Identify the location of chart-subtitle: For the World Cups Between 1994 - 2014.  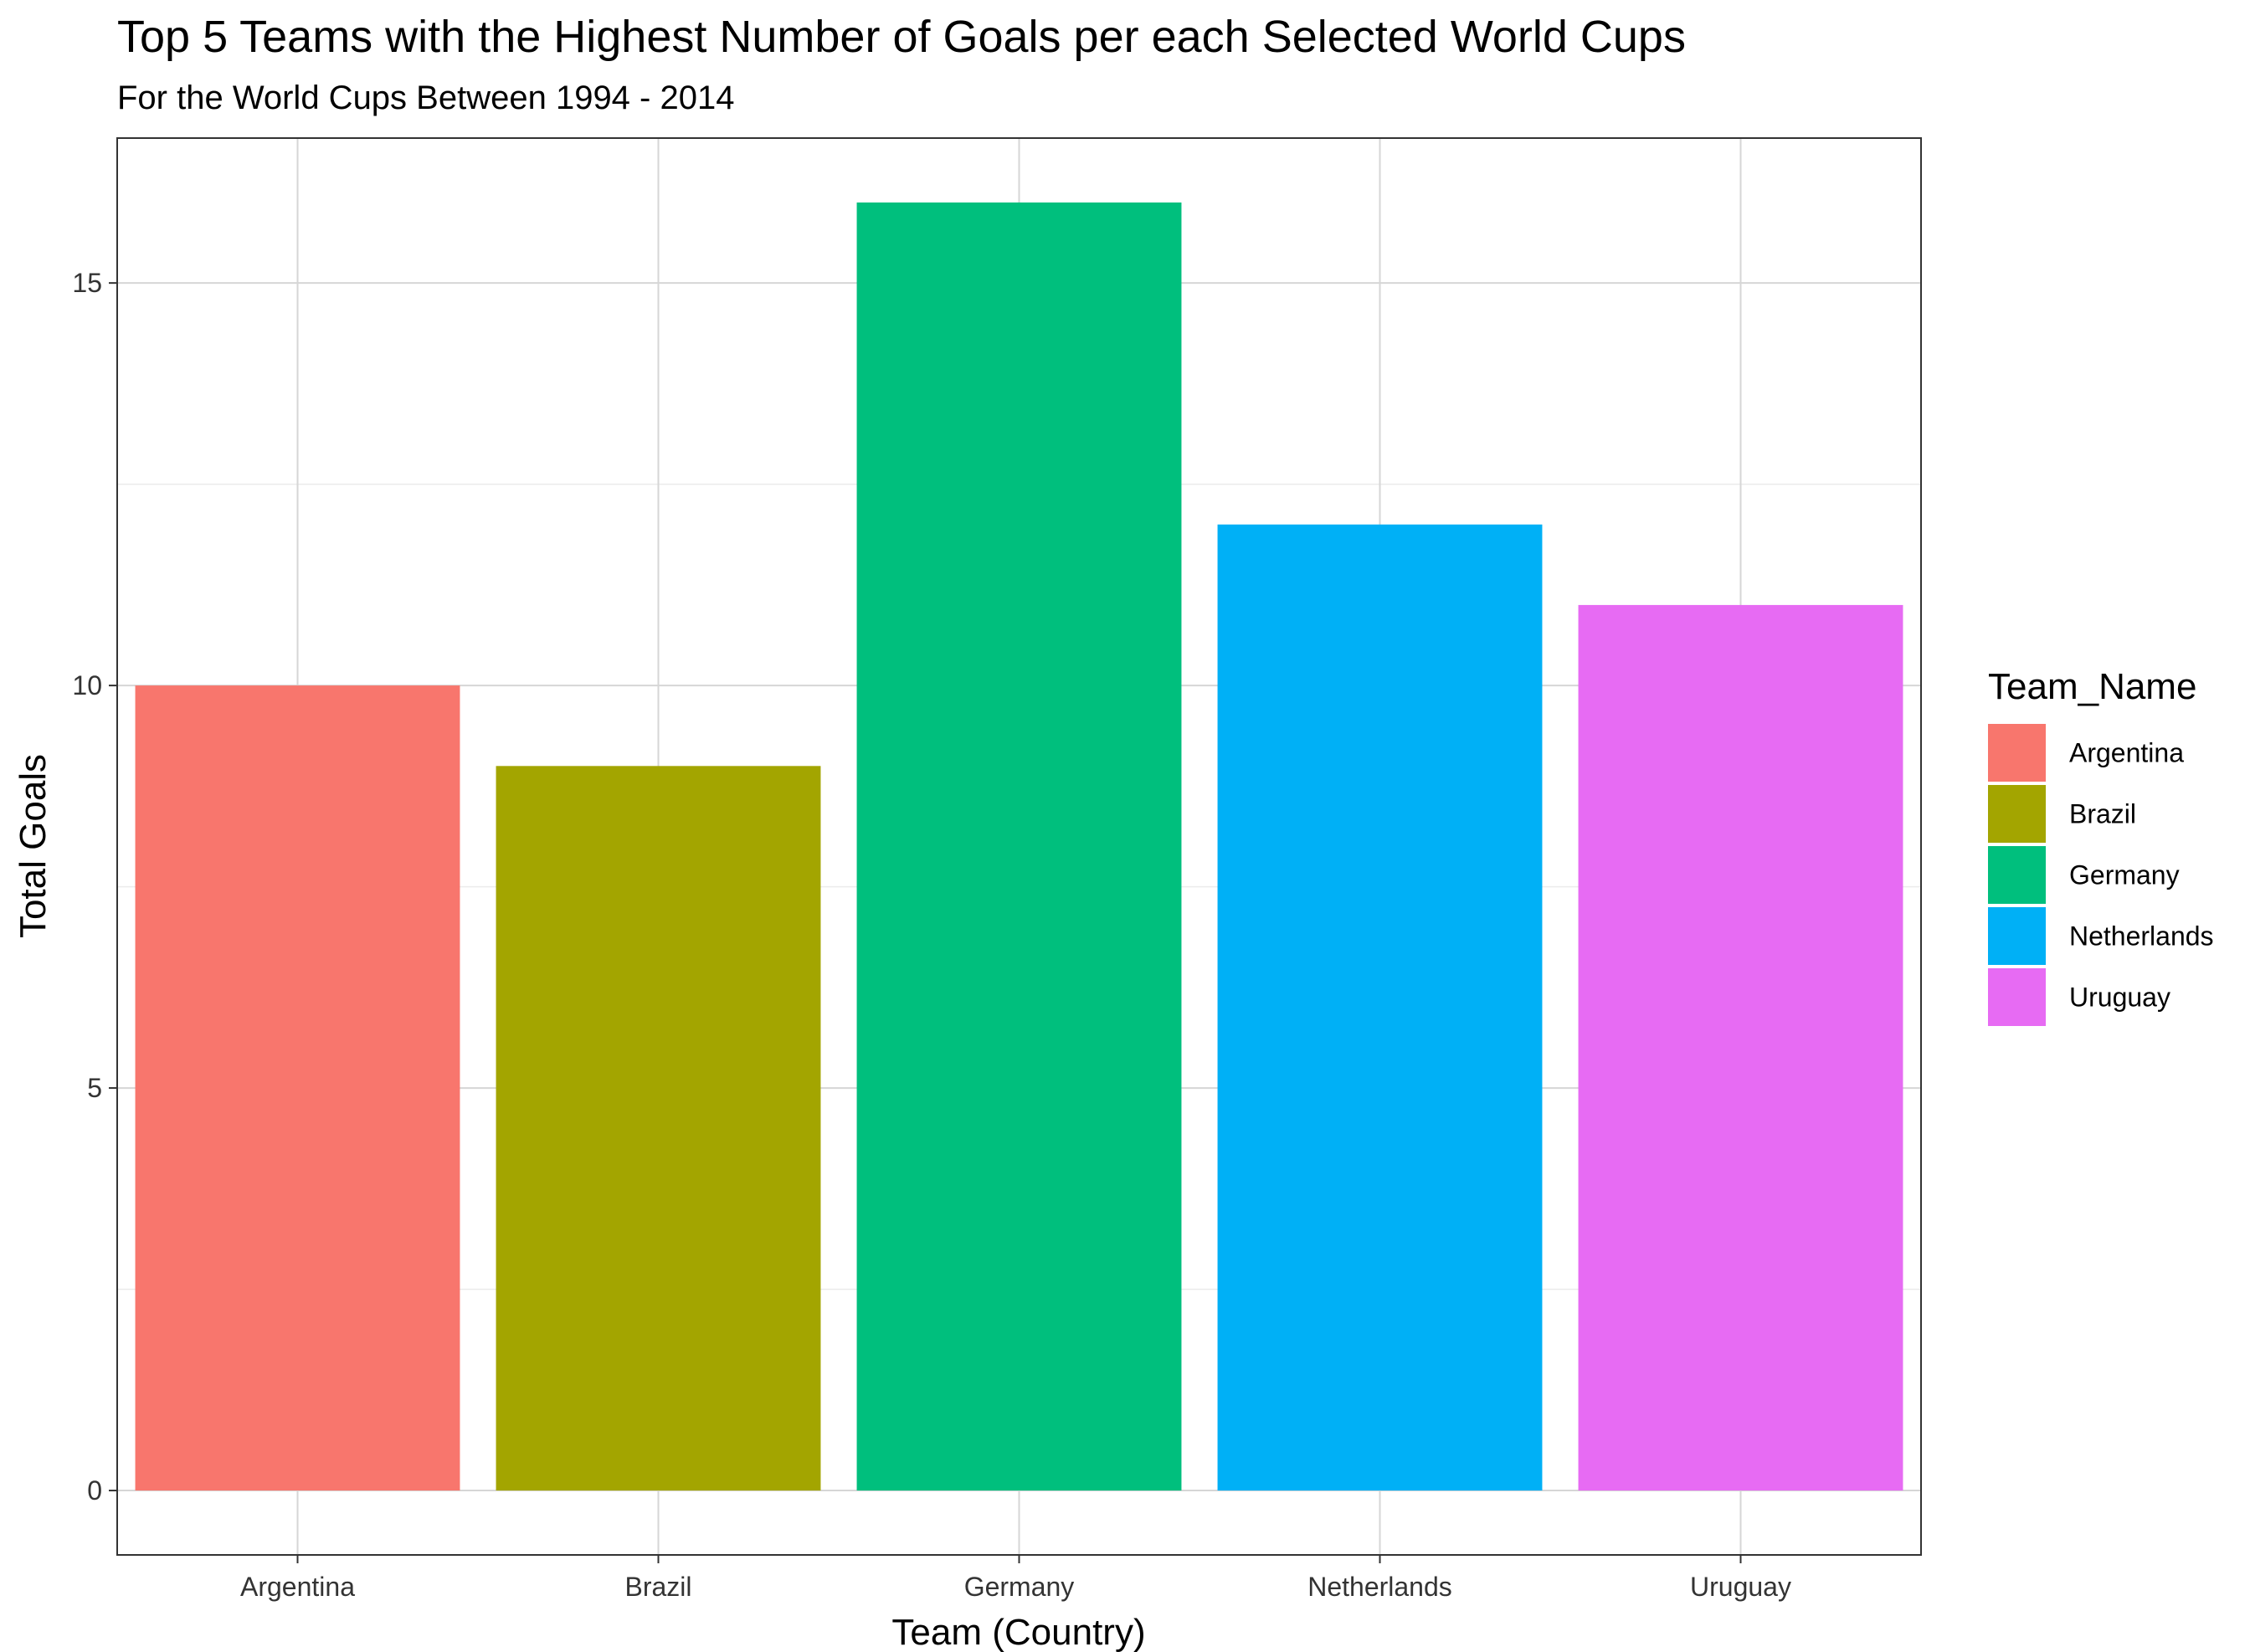
(426, 98).